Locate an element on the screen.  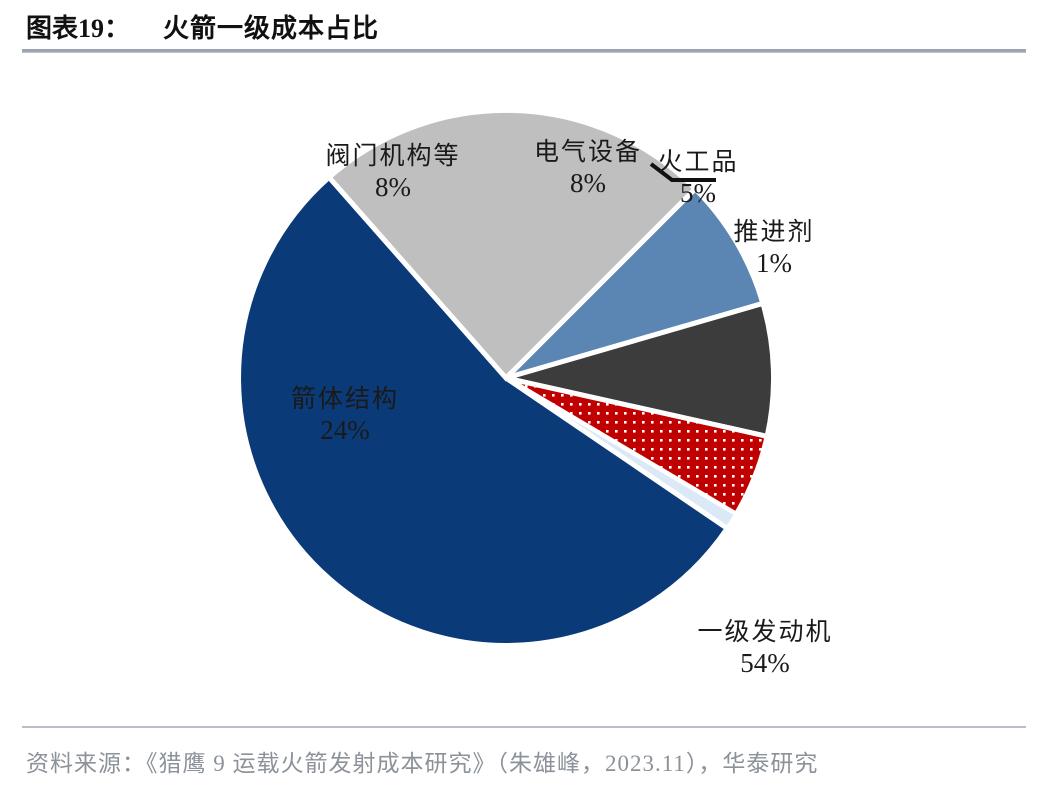
figure-number: 图表19： is located at coordinates (78, 28).